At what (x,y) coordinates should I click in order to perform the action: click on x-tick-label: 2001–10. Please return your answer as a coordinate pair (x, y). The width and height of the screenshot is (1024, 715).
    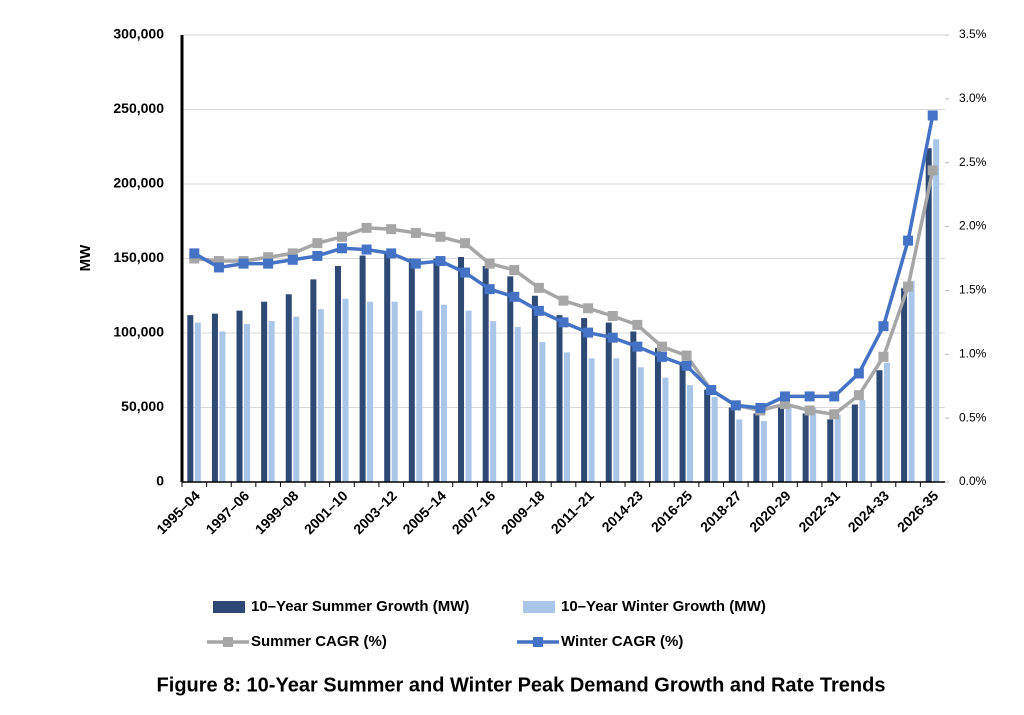
    Looking at the image, I should click on (326, 512).